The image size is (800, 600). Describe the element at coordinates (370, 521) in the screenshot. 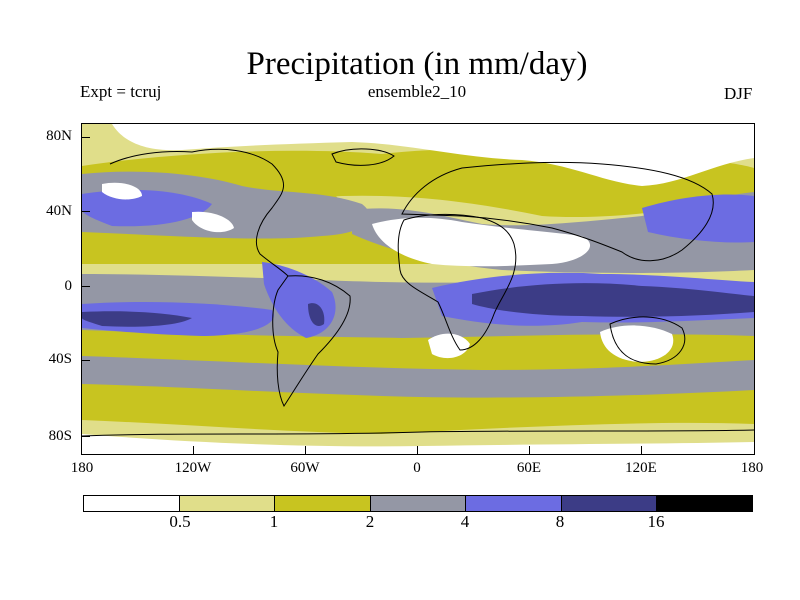

I see `colorbar-label-2: 2` at that location.